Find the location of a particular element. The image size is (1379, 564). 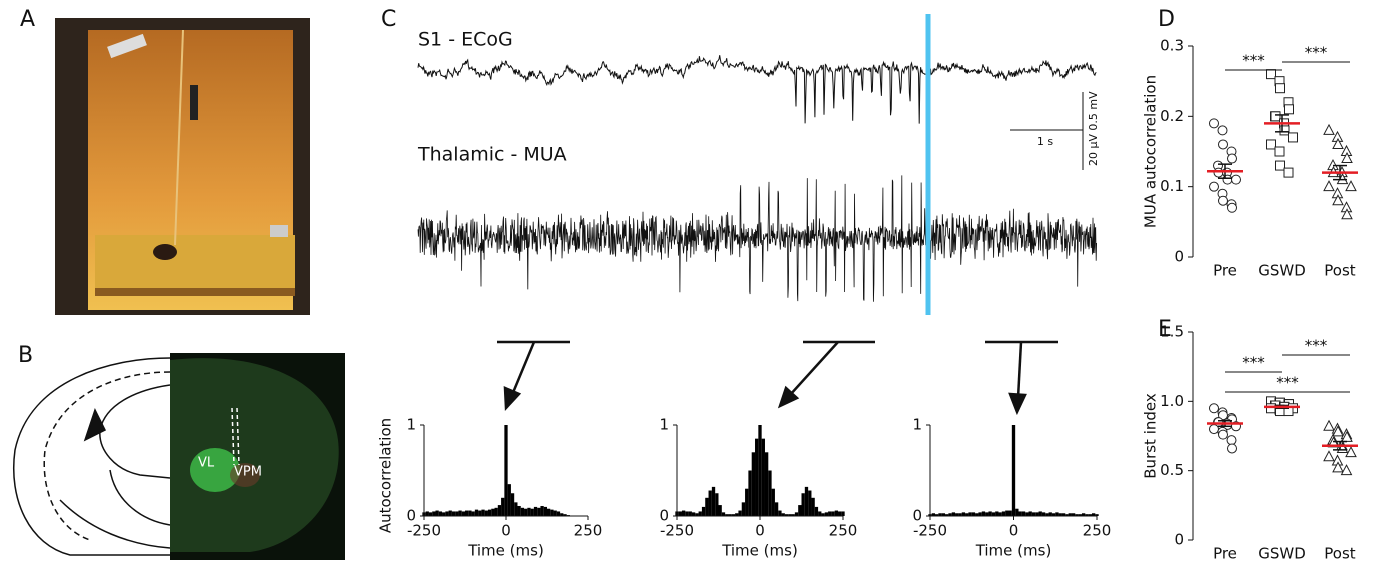

x-tick-label: -250 is located at coordinates (930, 531).